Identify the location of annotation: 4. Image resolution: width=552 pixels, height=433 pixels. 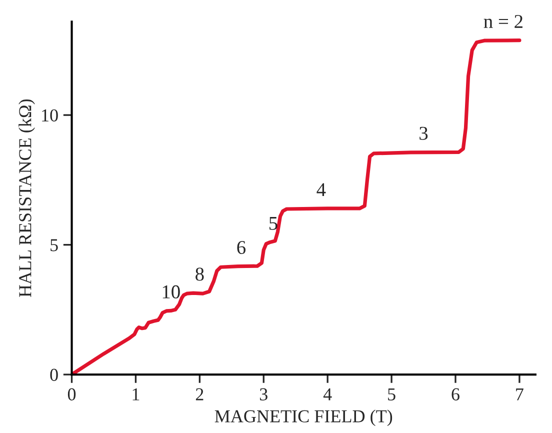
(321, 189).